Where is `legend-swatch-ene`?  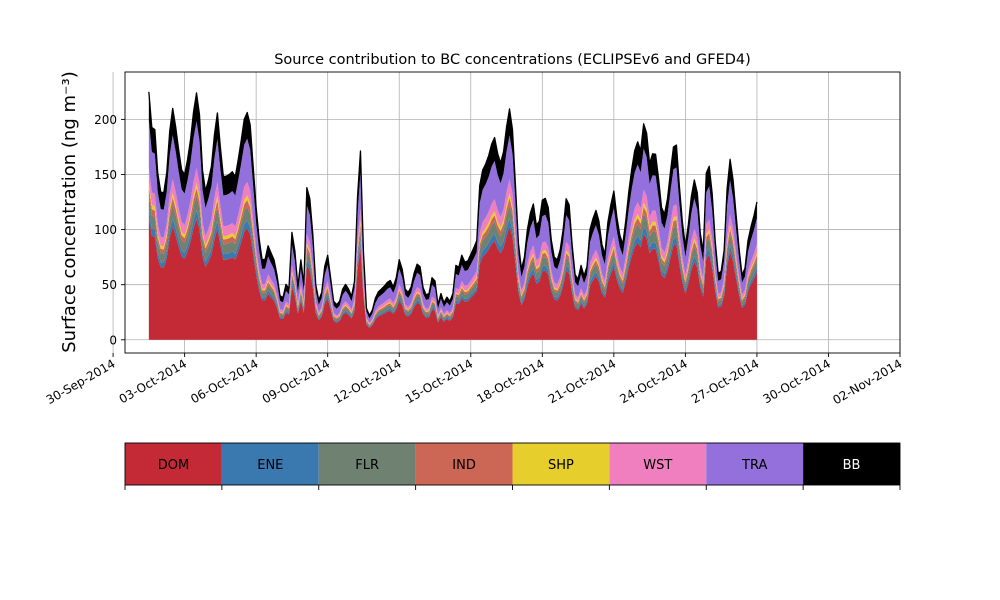 legend-swatch-ene is located at coordinates (270, 464).